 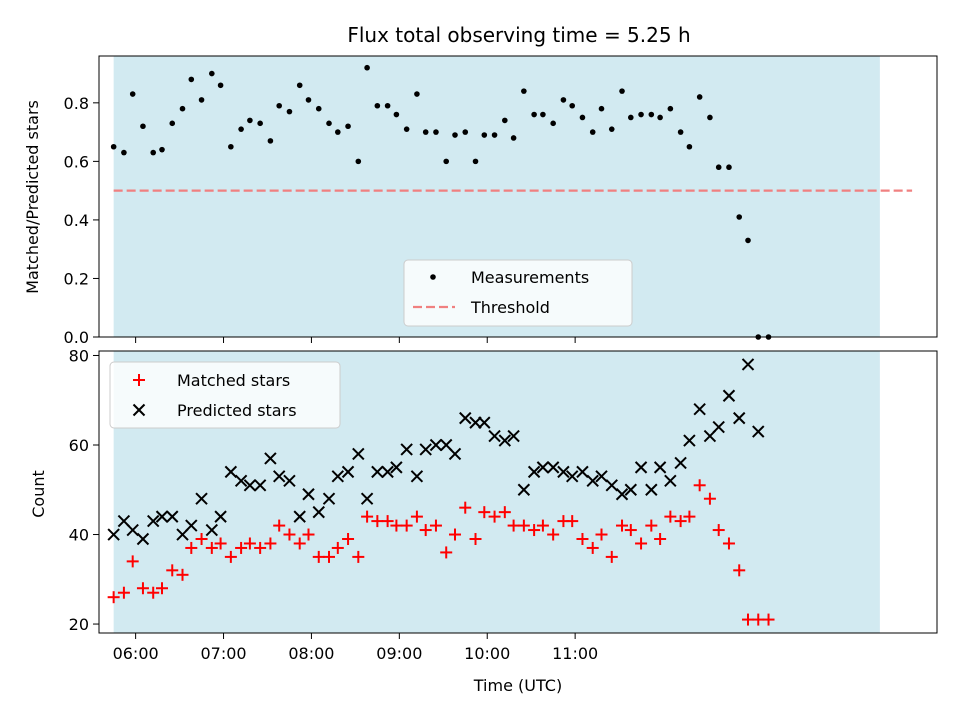 What do you see at coordinates (76, 103) in the screenshot?
I see `y-tick-label: 0.8` at bounding box center [76, 103].